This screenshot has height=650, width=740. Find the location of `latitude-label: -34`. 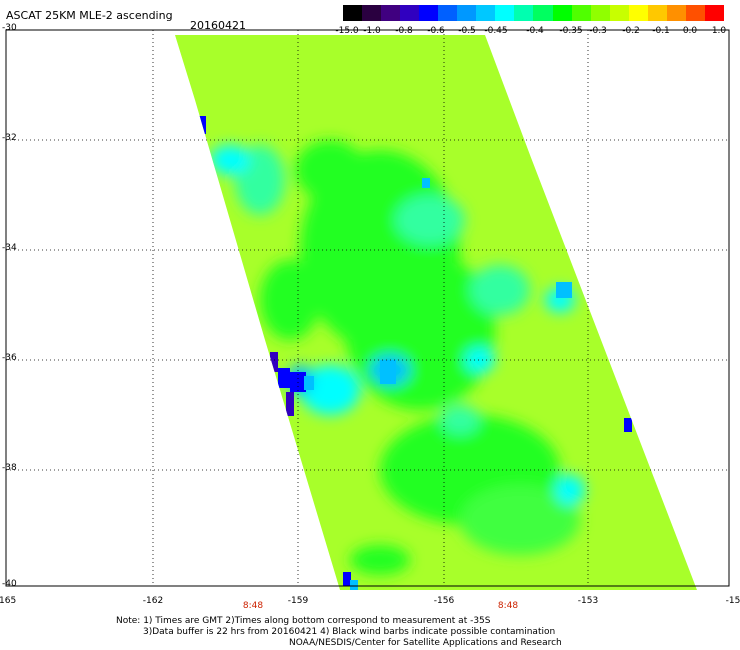

latitude-label: -34 is located at coordinates (9, 248).